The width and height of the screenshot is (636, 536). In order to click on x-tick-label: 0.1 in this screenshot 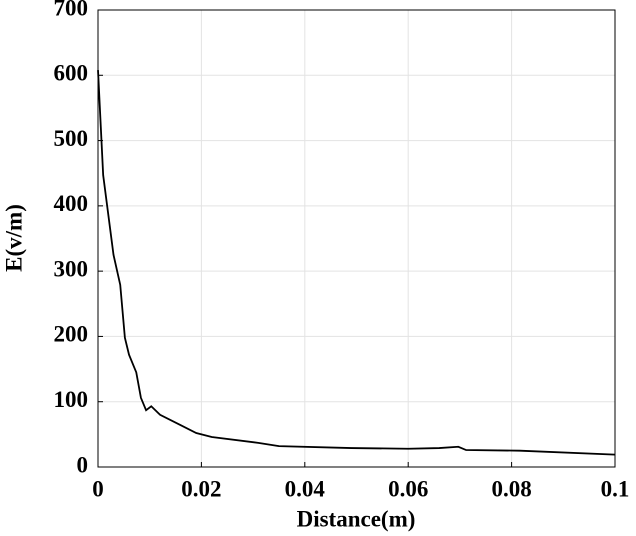, I will do `click(615, 488)`.